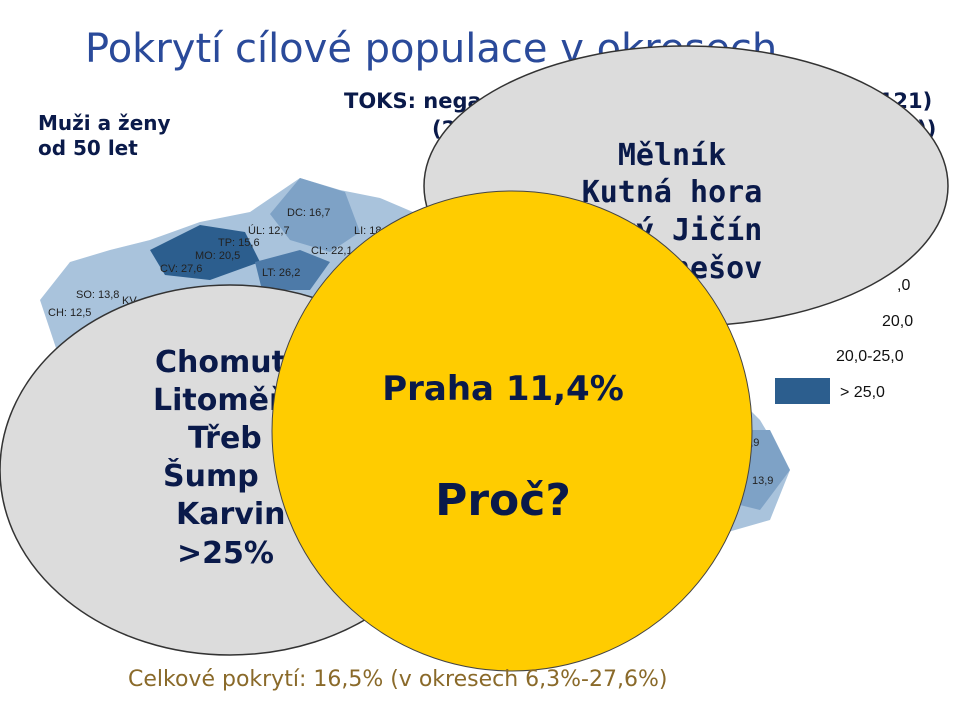 The image size is (960, 720). Describe the element at coordinates (862, 392) in the screenshot. I see `legend-label: > 25,0` at that location.